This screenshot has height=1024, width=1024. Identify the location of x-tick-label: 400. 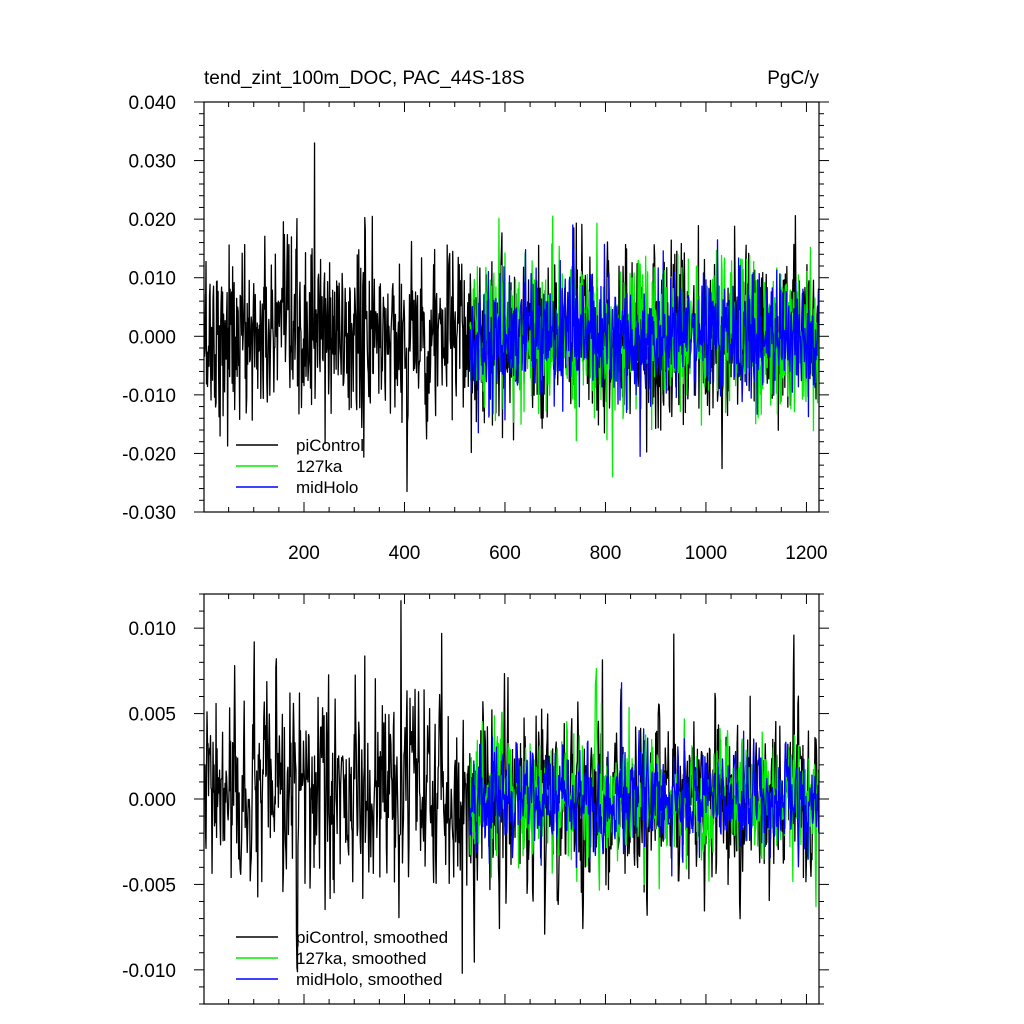
(405, 553).